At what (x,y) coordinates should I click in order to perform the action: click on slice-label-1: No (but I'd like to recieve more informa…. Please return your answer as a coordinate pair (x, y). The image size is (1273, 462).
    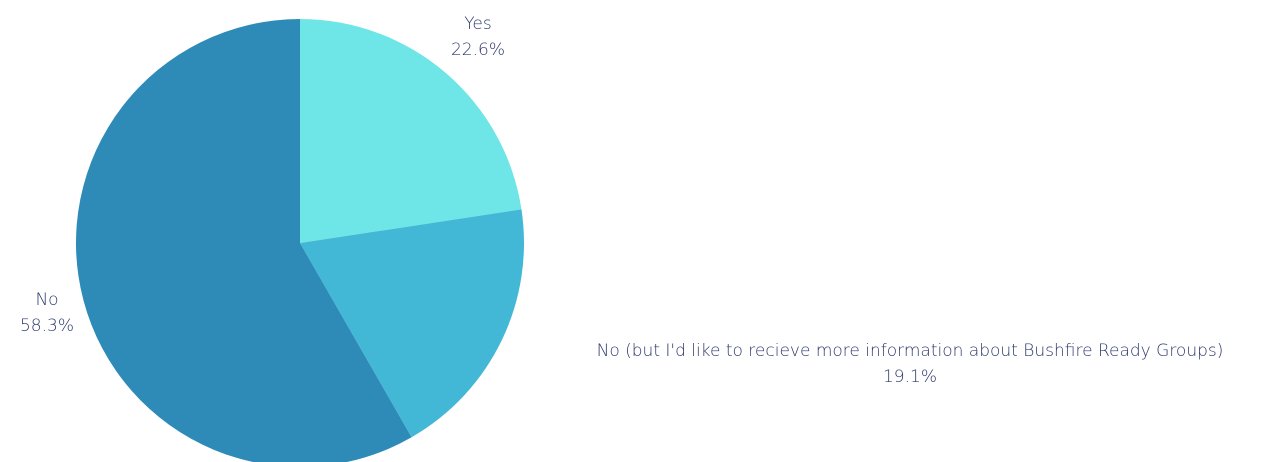
    Looking at the image, I should click on (910, 351).